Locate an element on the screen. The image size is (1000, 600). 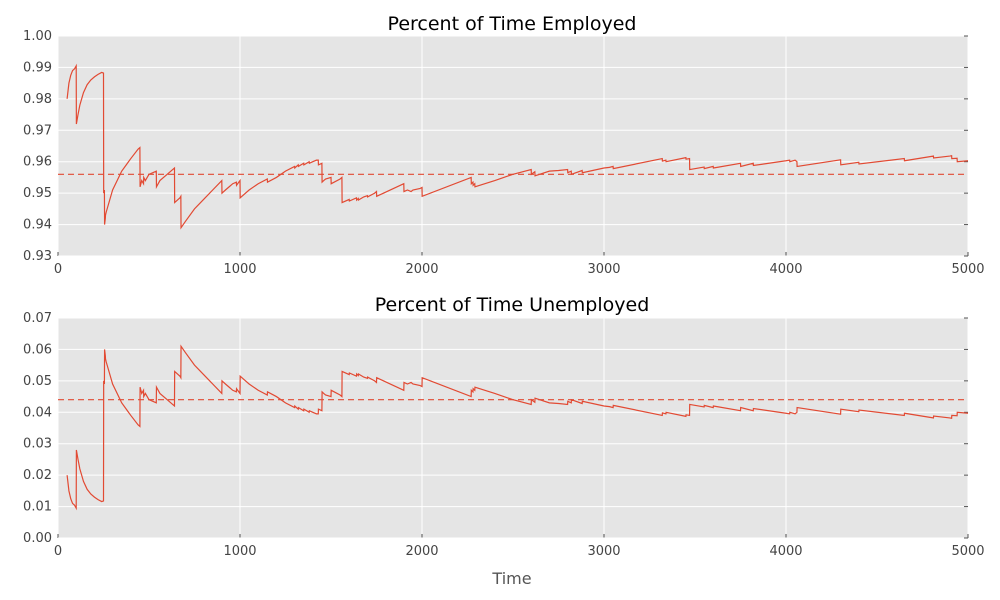
y-tick-label: 0.06 is located at coordinates (37, 349).